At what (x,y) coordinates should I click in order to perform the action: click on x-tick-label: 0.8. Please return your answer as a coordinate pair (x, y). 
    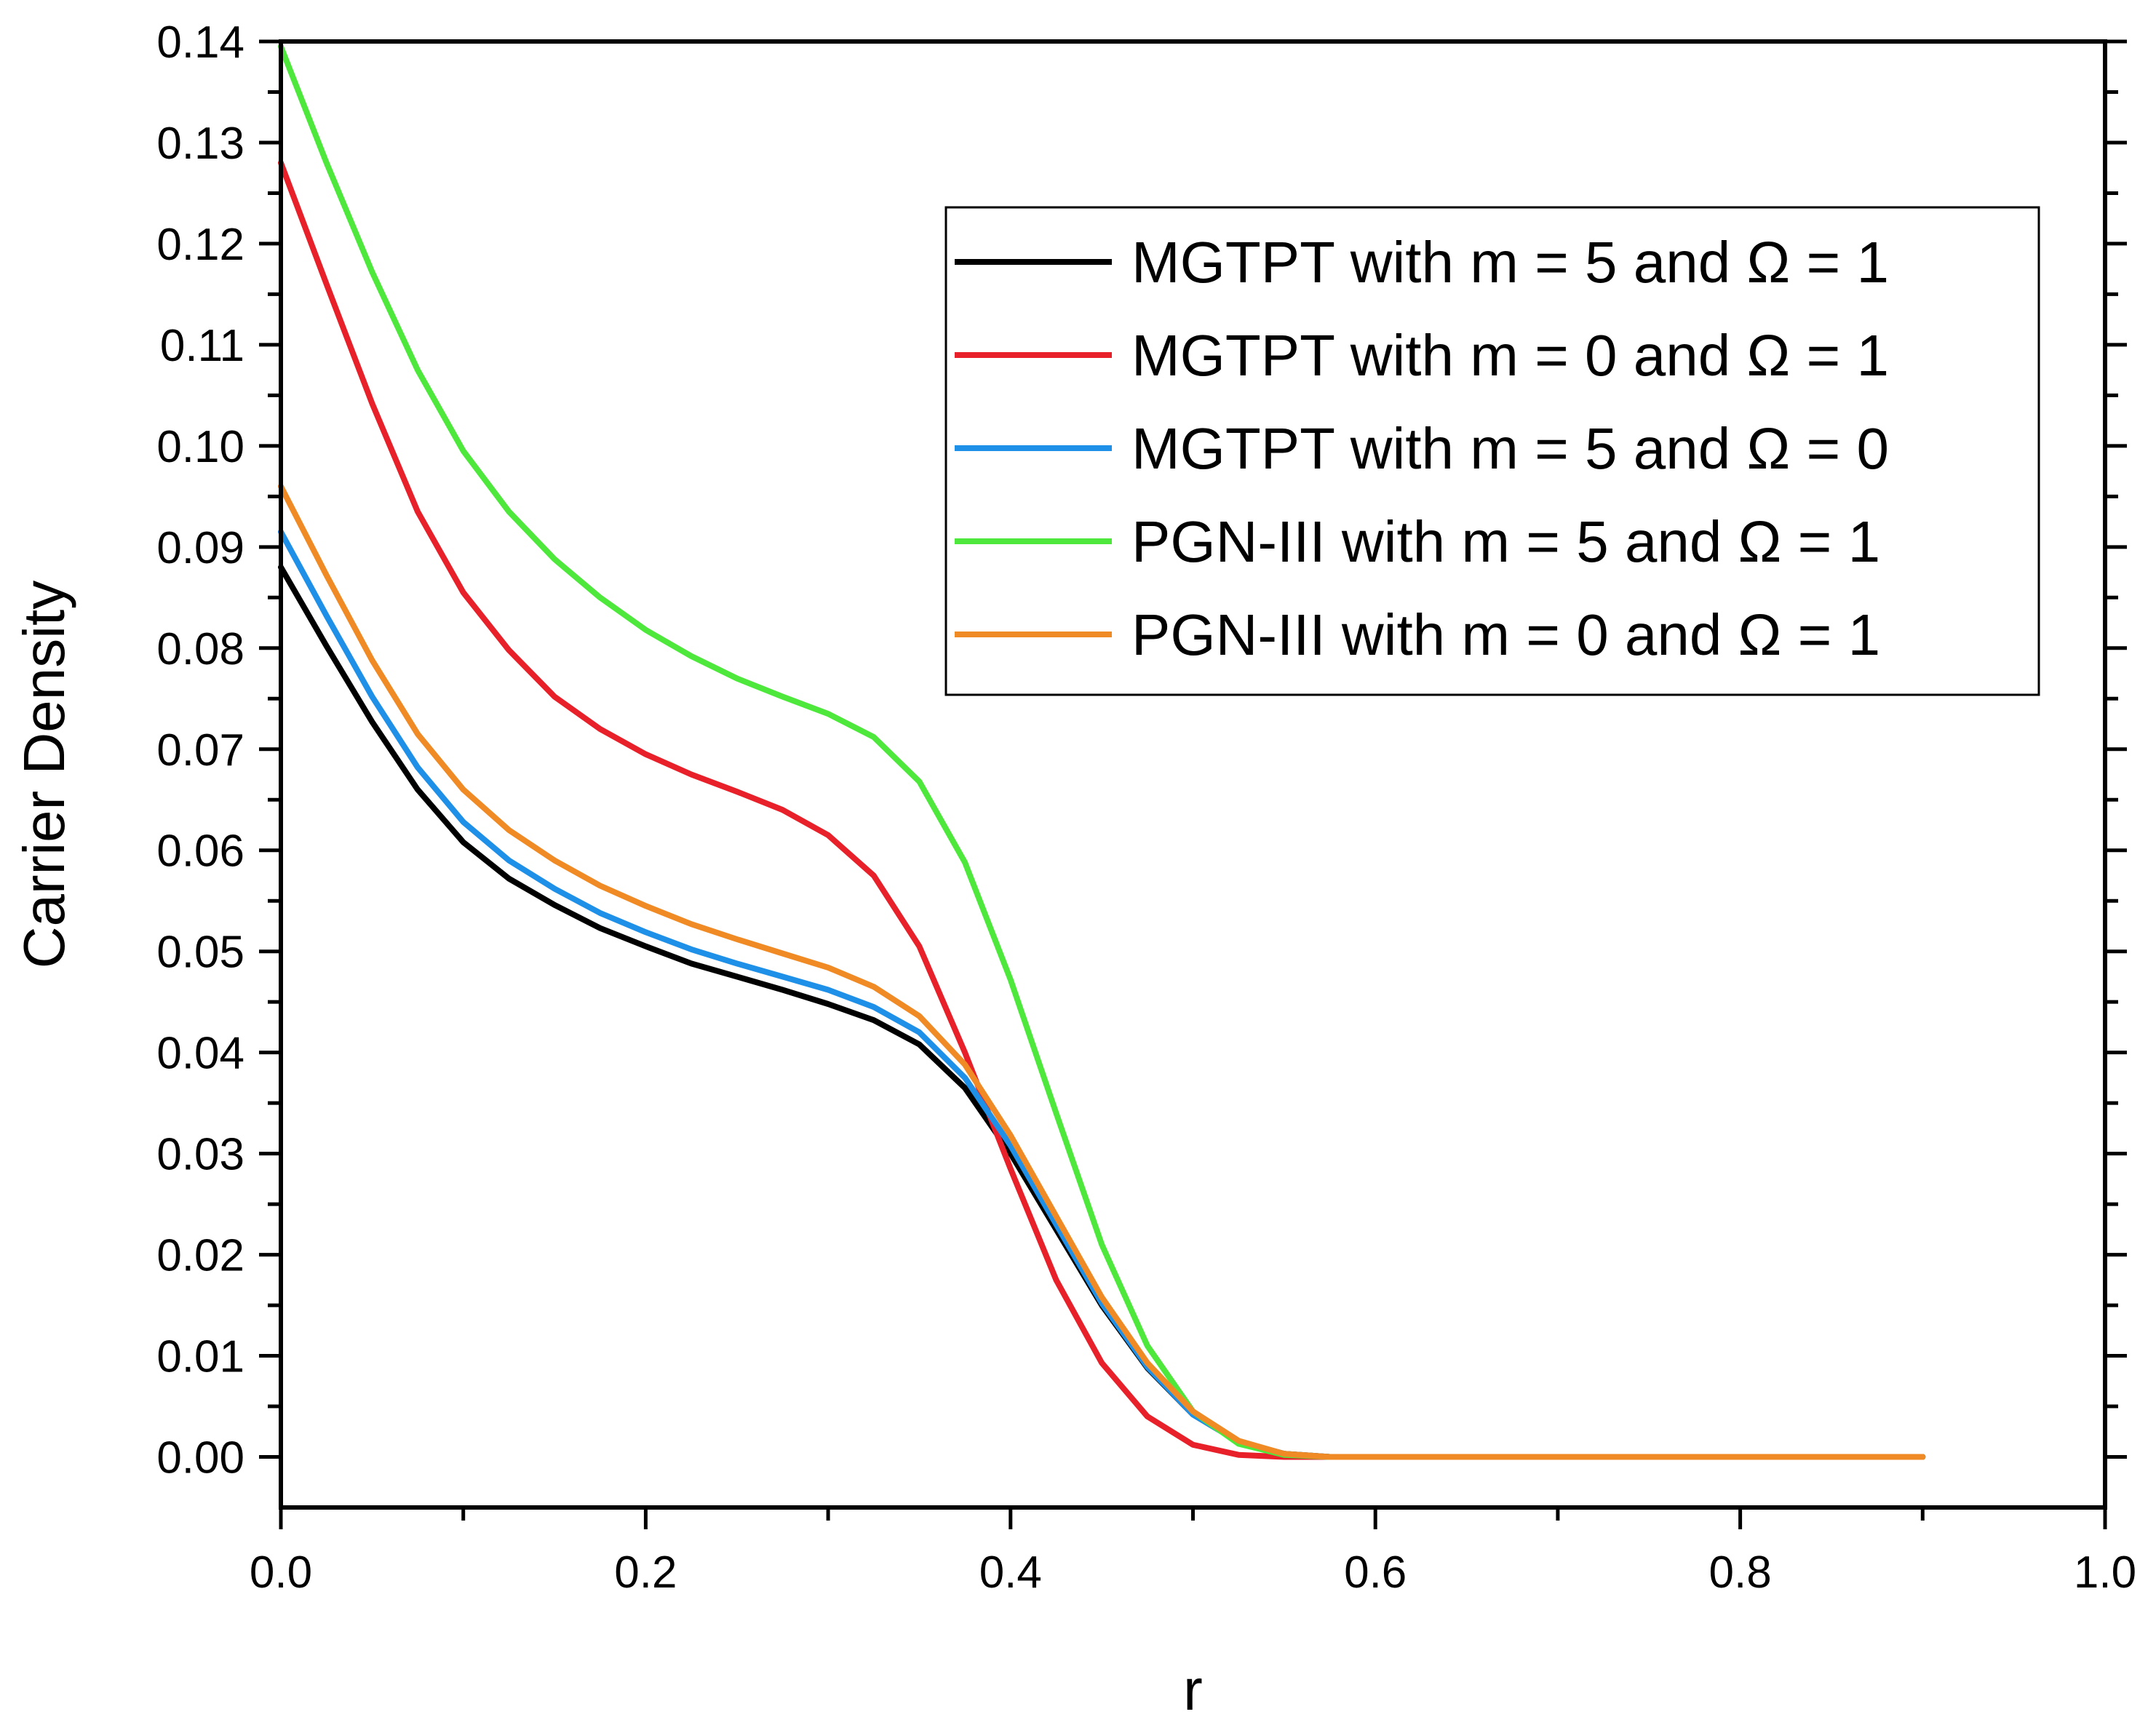
    Looking at the image, I should click on (1740, 1572).